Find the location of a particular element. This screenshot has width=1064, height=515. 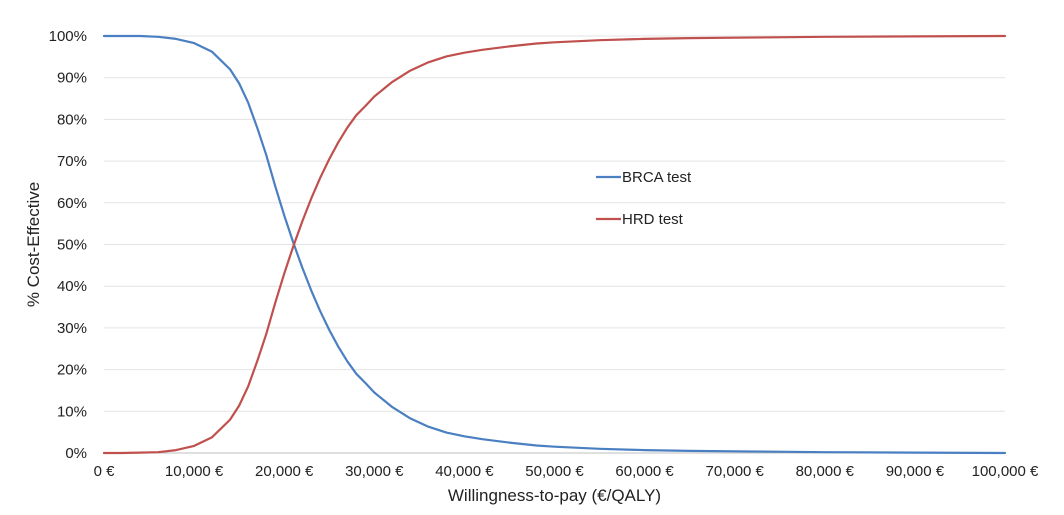

legend-label-brca: BRCA test is located at coordinates (657, 177).